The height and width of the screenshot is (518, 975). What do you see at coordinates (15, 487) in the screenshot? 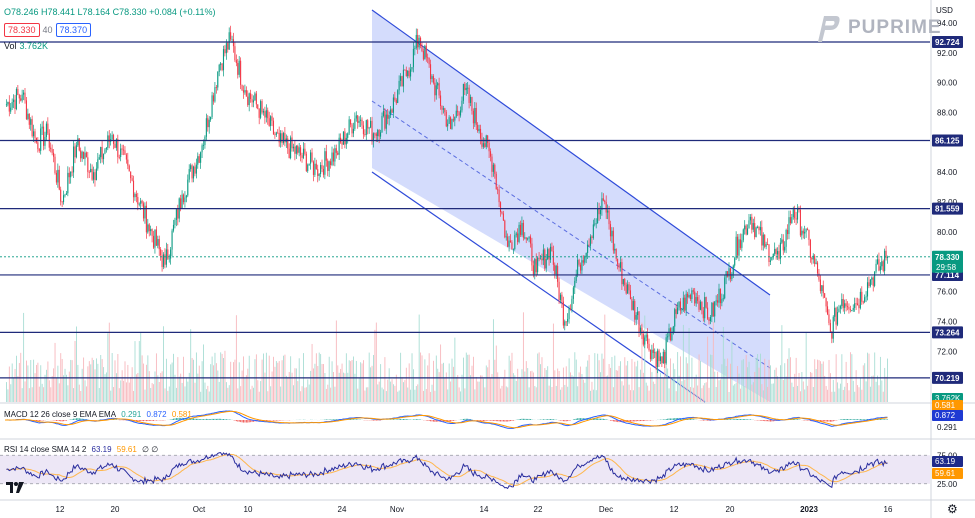
I see `tradingview-logo-icon` at bounding box center [15, 487].